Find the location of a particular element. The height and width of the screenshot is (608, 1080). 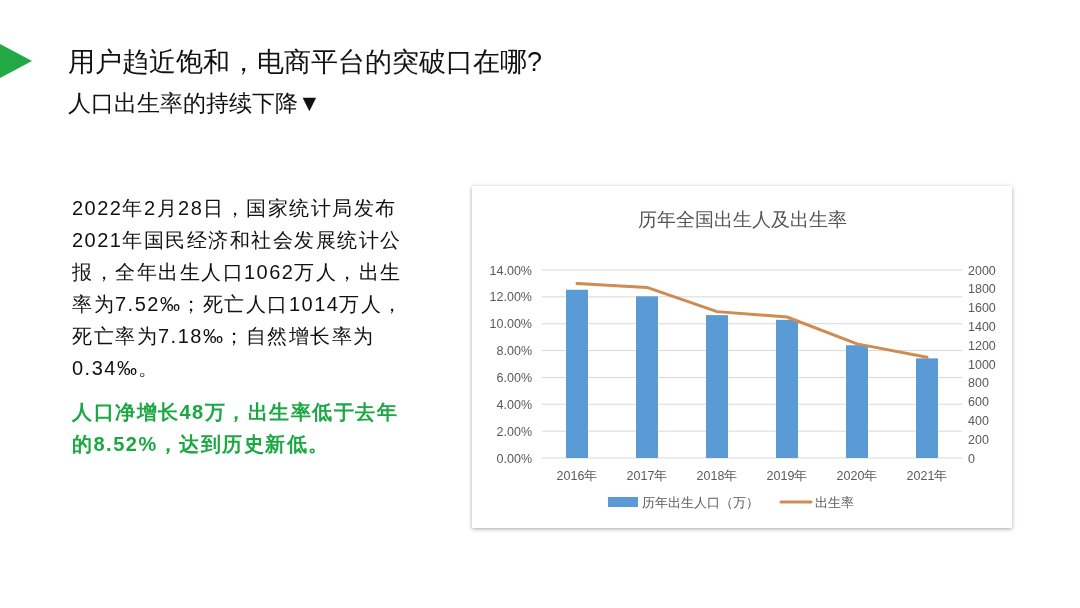

y-tick-label: 8.00% is located at coordinates (514, 351).